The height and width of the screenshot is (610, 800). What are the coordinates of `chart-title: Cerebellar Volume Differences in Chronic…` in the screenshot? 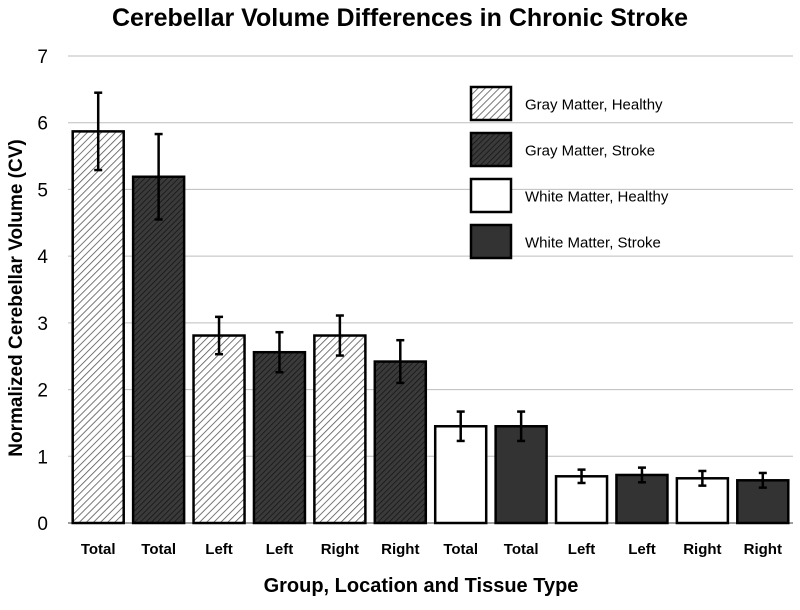 It's located at (400, 18).